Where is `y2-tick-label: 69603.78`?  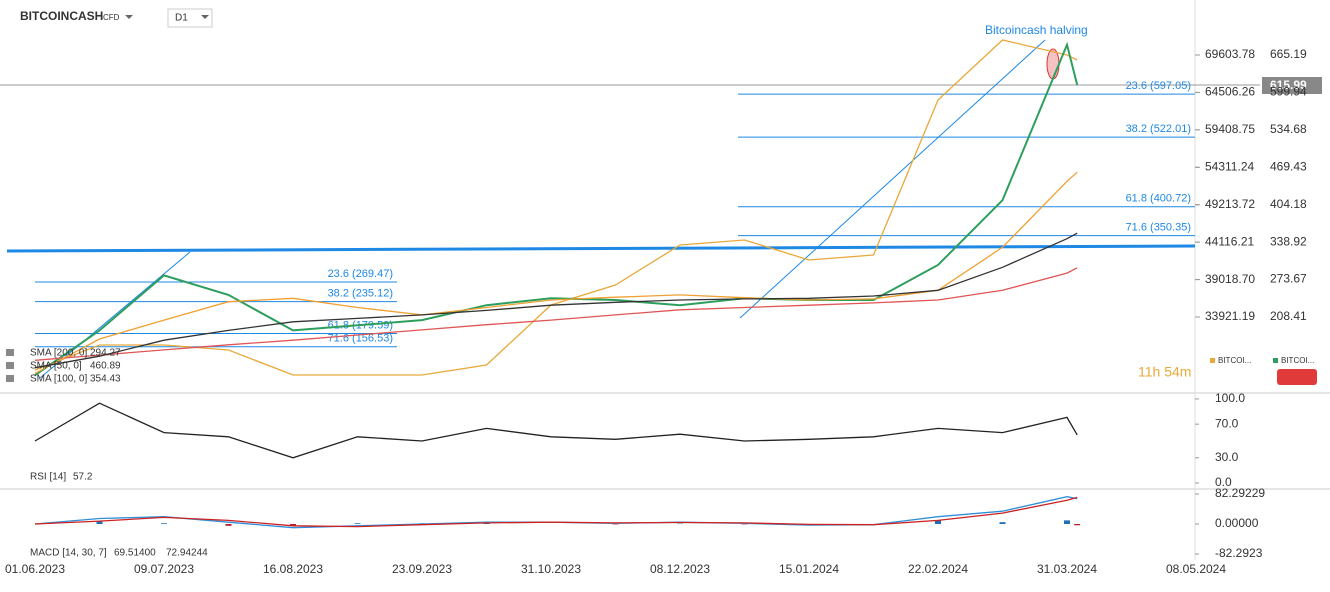 y2-tick-label: 69603.78 is located at coordinates (1230, 54).